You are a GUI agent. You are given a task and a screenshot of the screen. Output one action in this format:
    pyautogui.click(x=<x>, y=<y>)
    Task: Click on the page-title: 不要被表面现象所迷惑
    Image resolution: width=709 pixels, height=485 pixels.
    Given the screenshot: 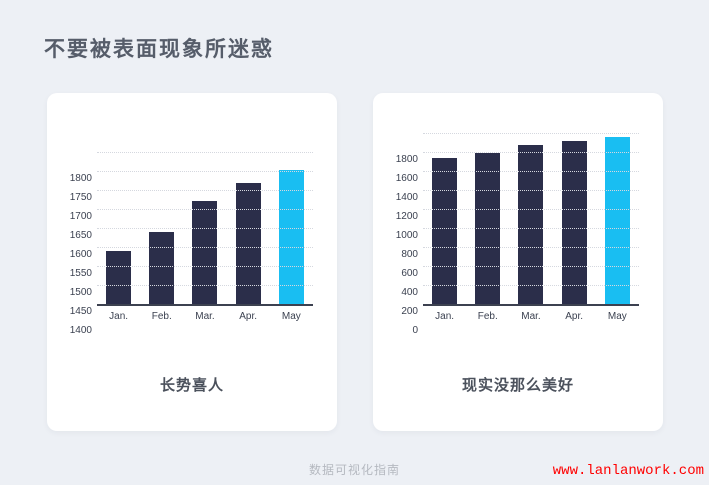 What is the action you would take?
    pyautogui.click(x=159, y=50)
    